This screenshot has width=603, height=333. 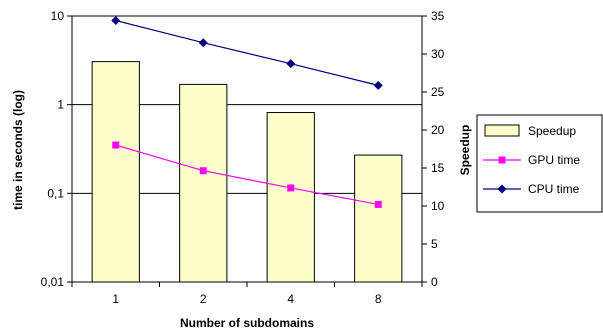 What do you see at coordinates (438, 130) in the screenshot?
I see `y-right-tick-label: 20` at bounding box center [438, 130].